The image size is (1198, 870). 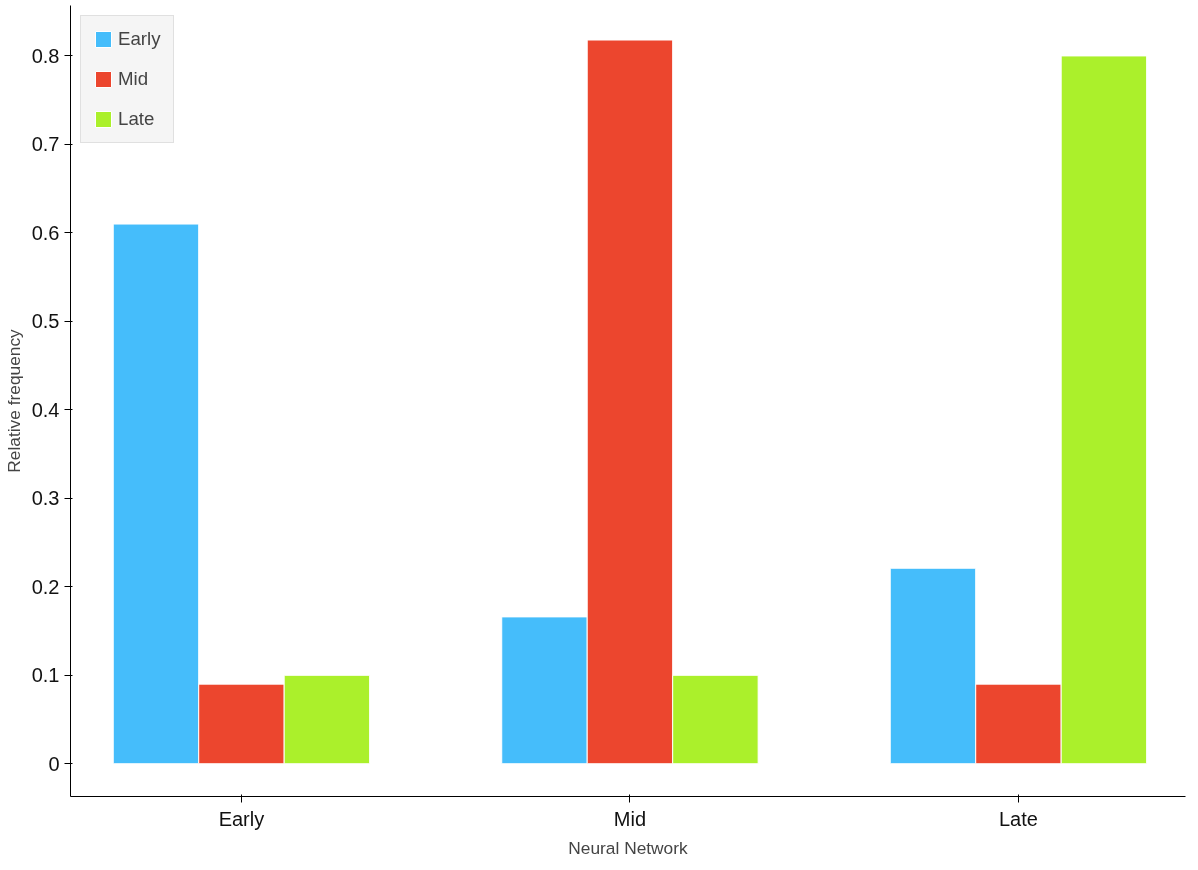 What do you see at coordinates (45, 409) in the screenshot?
I see `y-tick-label: 0.4` at bounding box center [45, 409].